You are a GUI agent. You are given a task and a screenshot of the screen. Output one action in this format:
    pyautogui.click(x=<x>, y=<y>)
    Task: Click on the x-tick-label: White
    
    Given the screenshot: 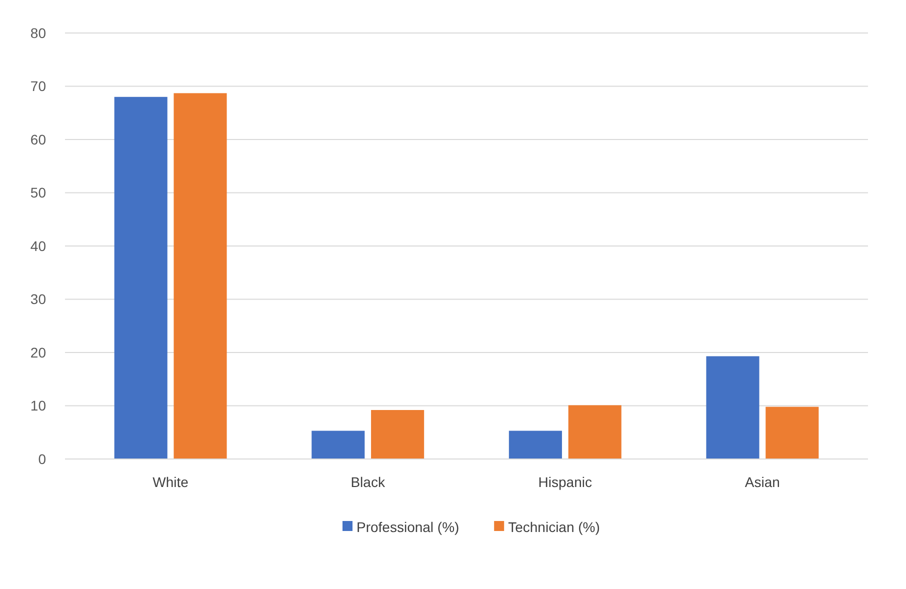 What is the action you would take?
    pyautogui.click(x=170, y=482)
    